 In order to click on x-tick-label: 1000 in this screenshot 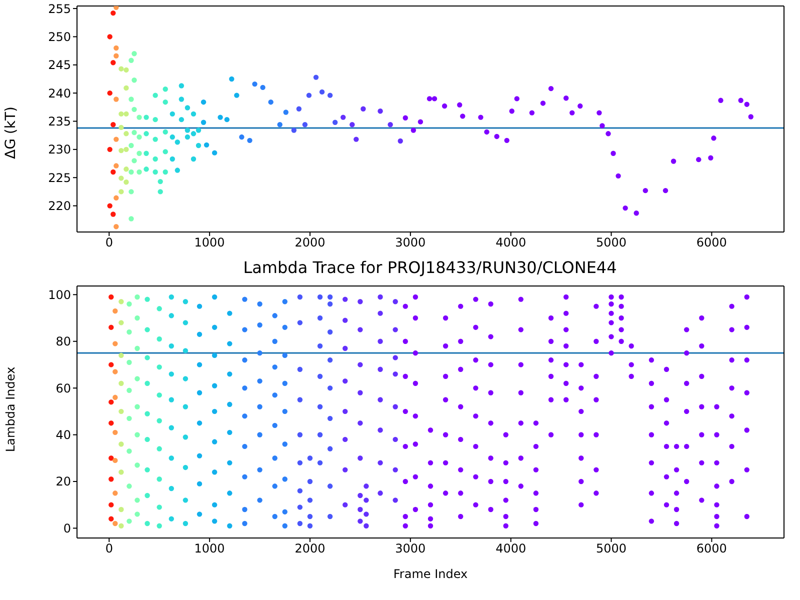, I will do `click(209, 549)`.